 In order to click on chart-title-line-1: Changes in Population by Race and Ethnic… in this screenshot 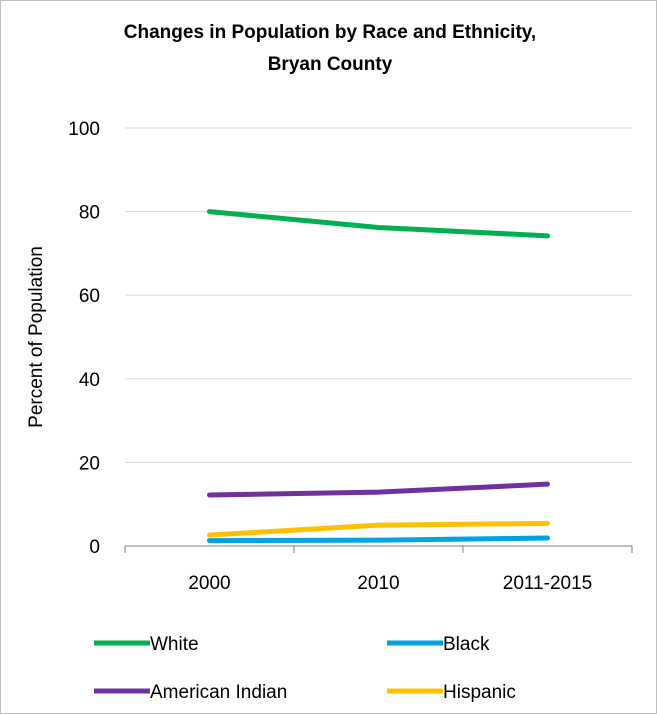, I will do `click(330, 32)`.